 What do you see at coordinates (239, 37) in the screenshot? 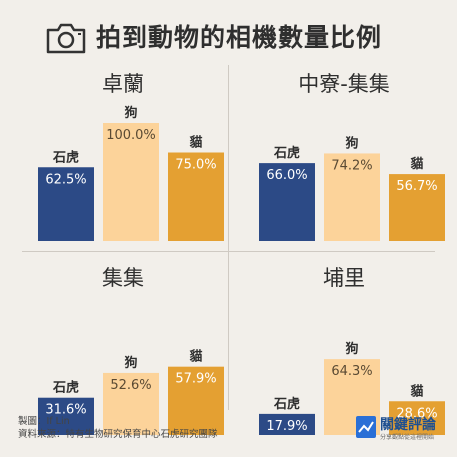
I see `page-title: 拍到動物的相機數量比例` at bounding box center [239, 37].